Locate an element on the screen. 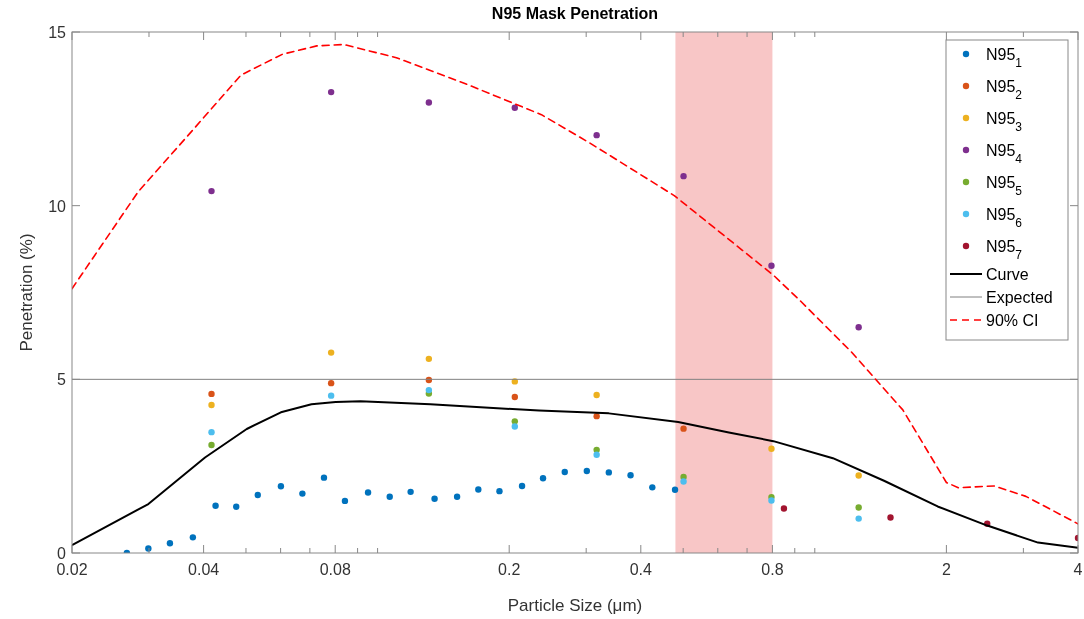  x-tick-label: 4 is located at coordinates (1078, 569).